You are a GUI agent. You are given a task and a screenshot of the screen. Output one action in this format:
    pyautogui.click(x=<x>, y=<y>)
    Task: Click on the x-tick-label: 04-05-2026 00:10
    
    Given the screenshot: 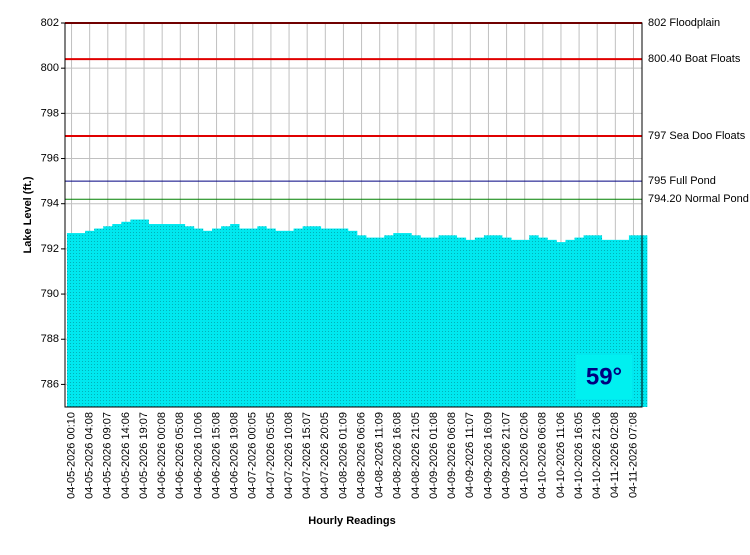 What is the action you would take?
    pyautogui.click(x=71, y=455)
    